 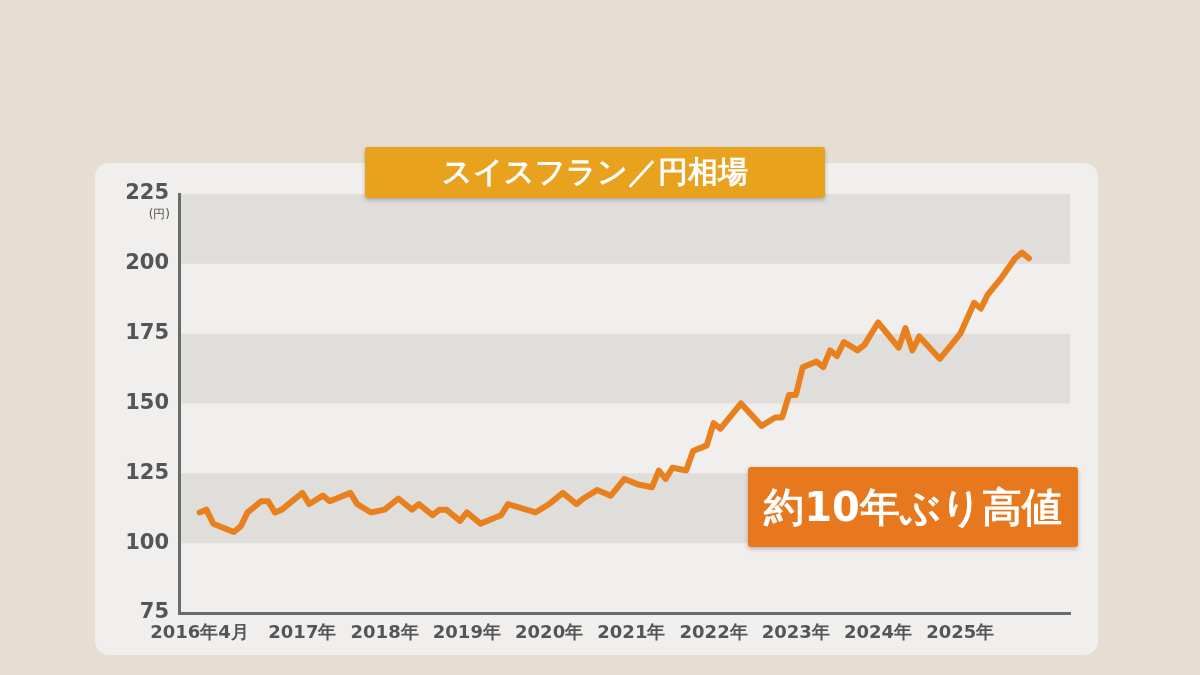 What do you see at coordinates (549, 632) in the screenshot?
I see `x-tick-label: 2020年` at bounding box center [549, 632].